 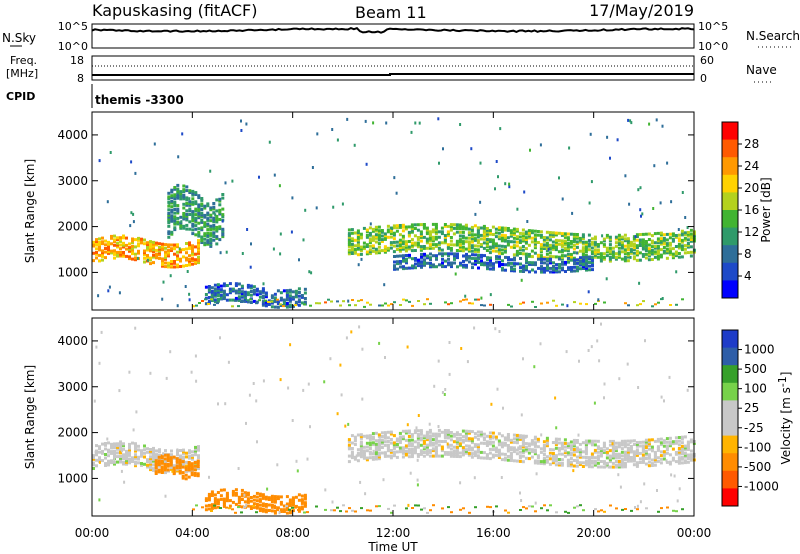 I want to click on velocity-colorbar-tick-label: -100, so click(x=757, y=447).